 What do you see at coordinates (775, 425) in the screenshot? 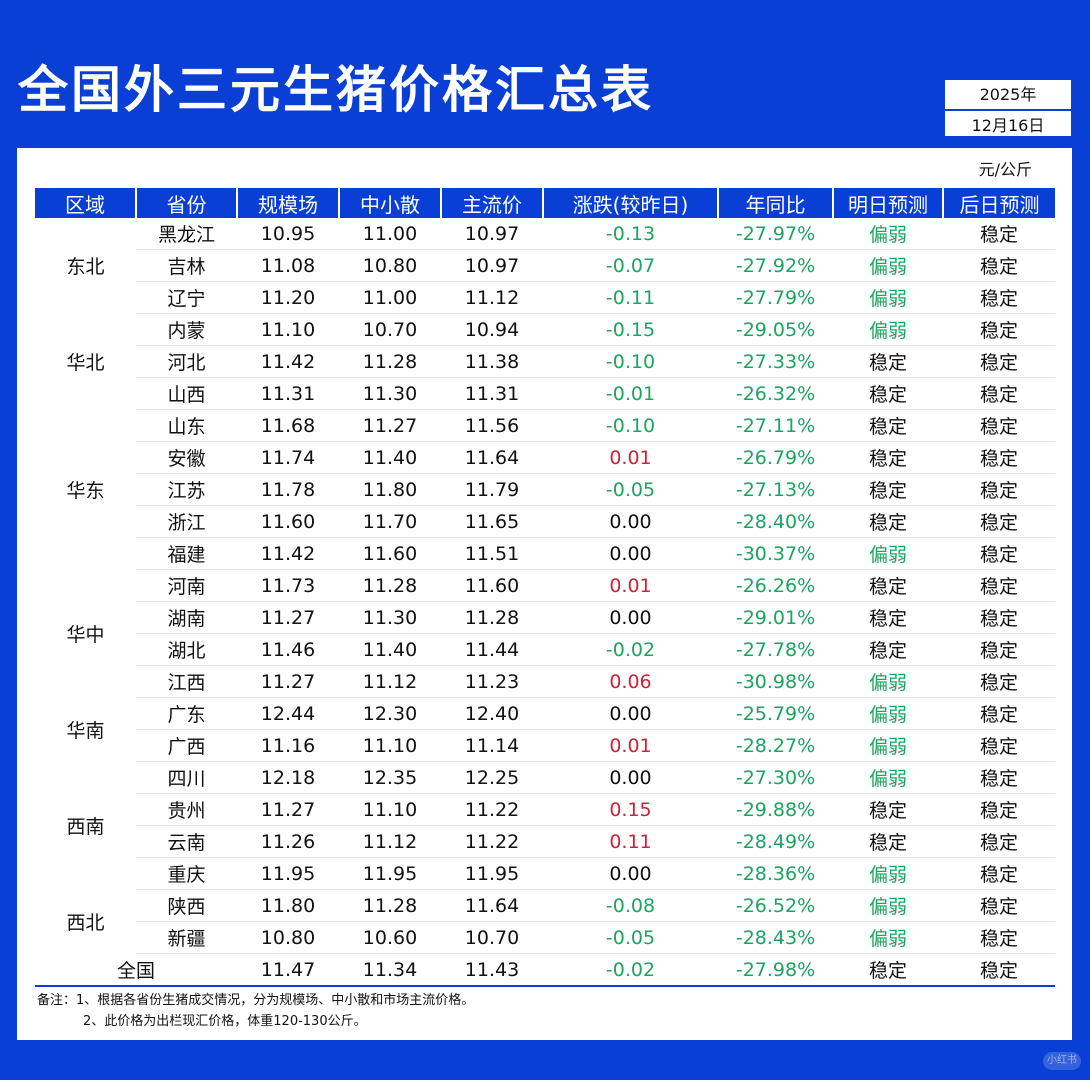
I see `yoy-value: -27.11%` at bounding box center [775, 425].